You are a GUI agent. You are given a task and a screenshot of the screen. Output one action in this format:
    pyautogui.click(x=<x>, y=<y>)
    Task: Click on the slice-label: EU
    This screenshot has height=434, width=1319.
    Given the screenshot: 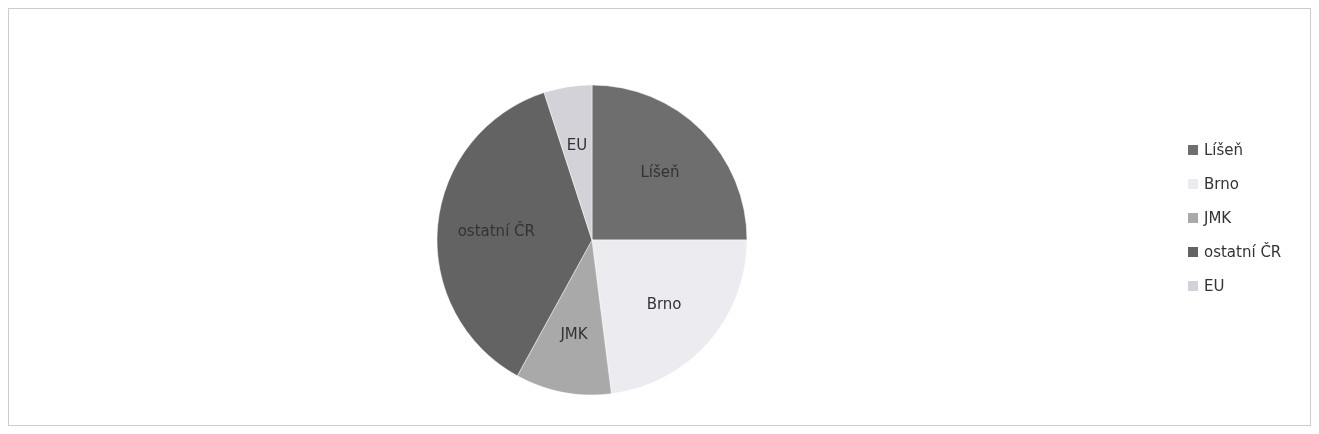 What is the action you would take?
    pyautogui.click(x=577, y=145)
    